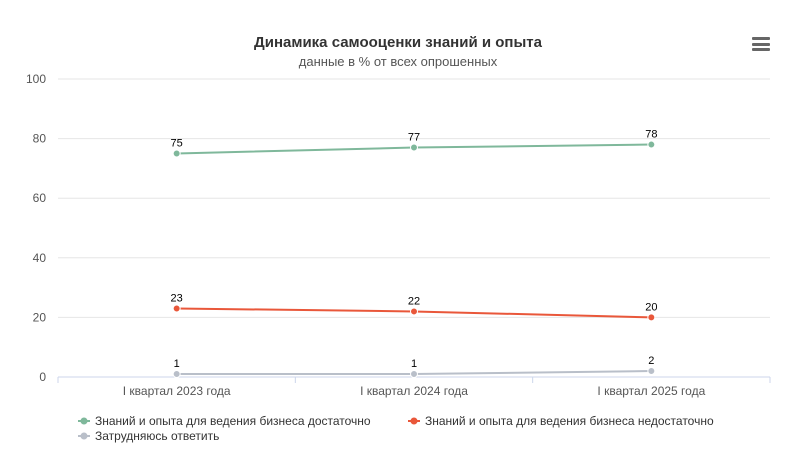  I want to click on data-label: 23, so click(177, 298).